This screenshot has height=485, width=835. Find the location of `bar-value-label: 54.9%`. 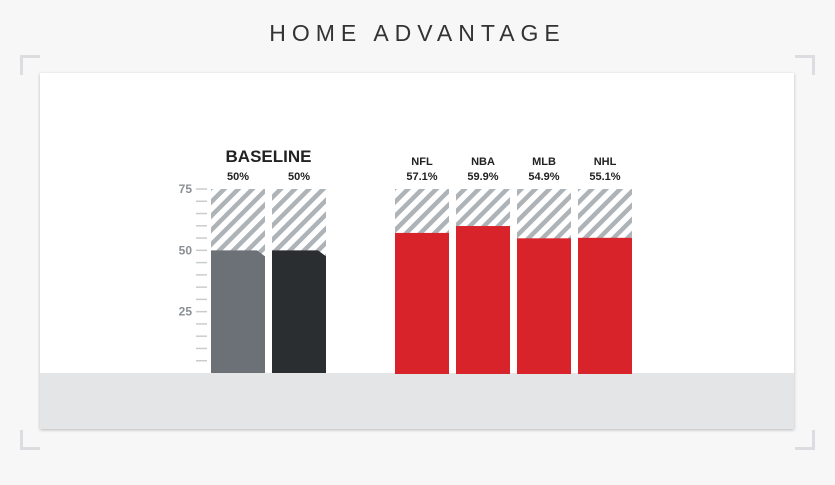

bar-value-label: 54.9% is located at coordinates (543, 177).